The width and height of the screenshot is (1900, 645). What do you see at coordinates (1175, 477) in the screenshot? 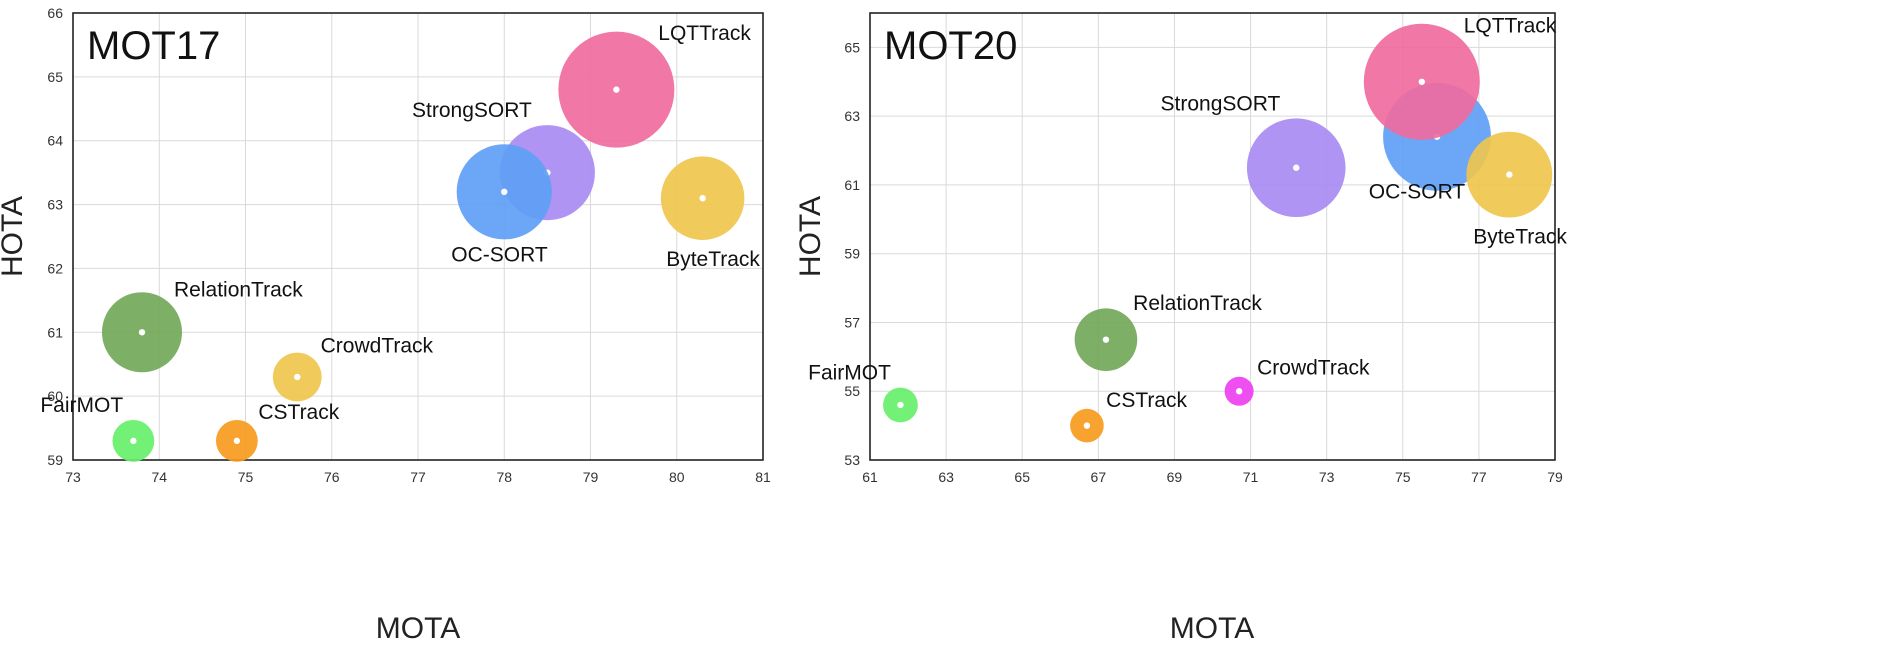
I see `x-tick-label: 69` at bounding box center [1175, 477].